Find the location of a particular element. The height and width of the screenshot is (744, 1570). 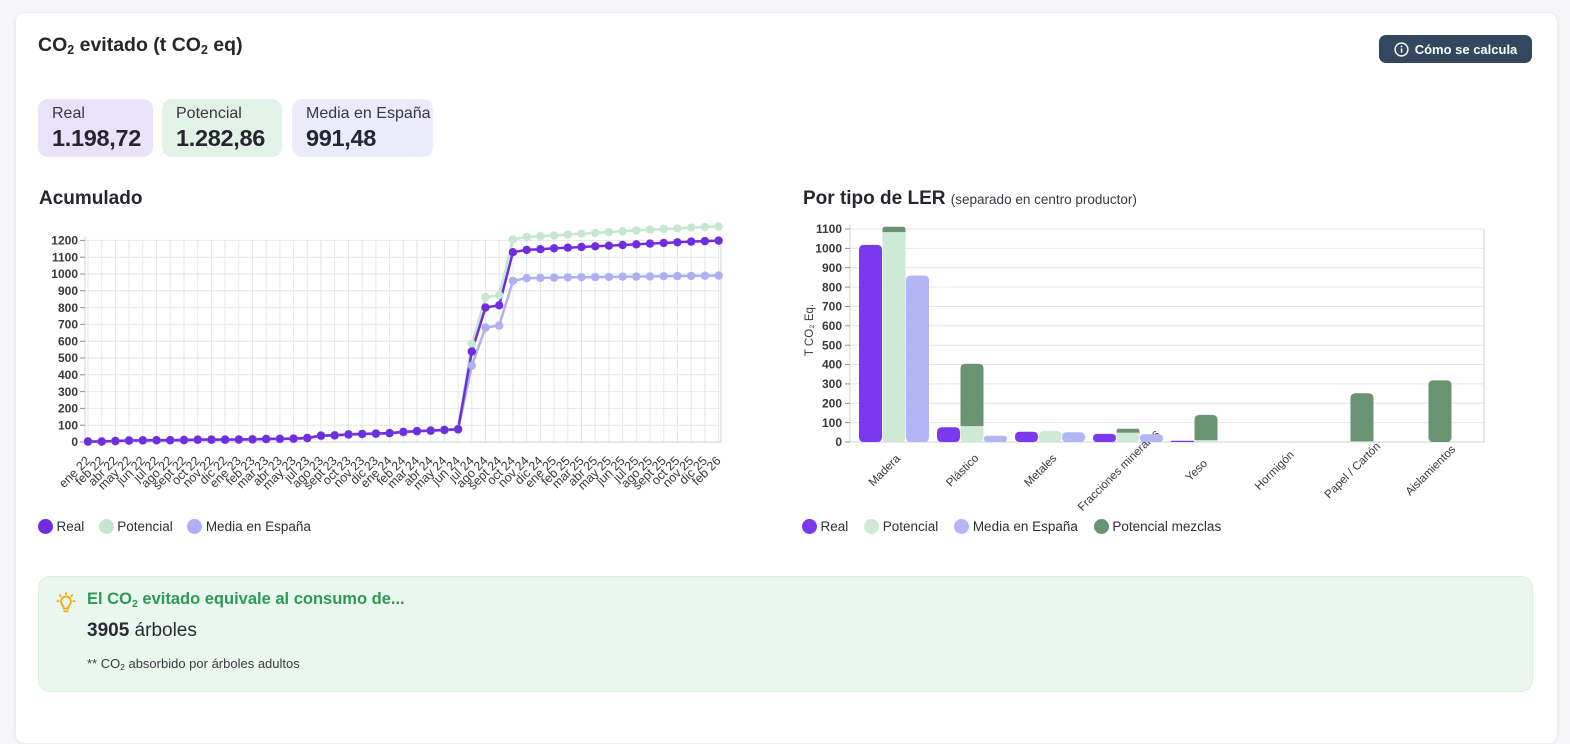

svg-text: Madera is located at coordinates (885, 470).